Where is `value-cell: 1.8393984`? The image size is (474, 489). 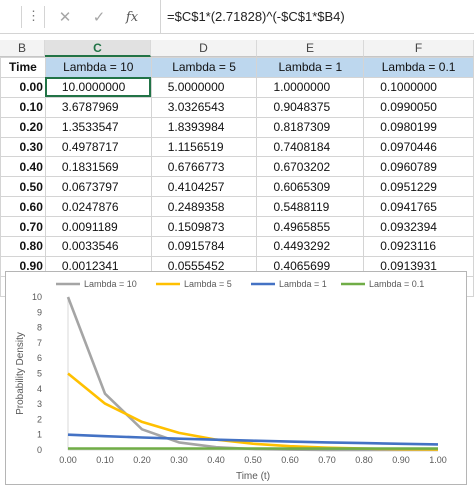
value-cell: 1.8393984 is located at coordinates (204, 127).